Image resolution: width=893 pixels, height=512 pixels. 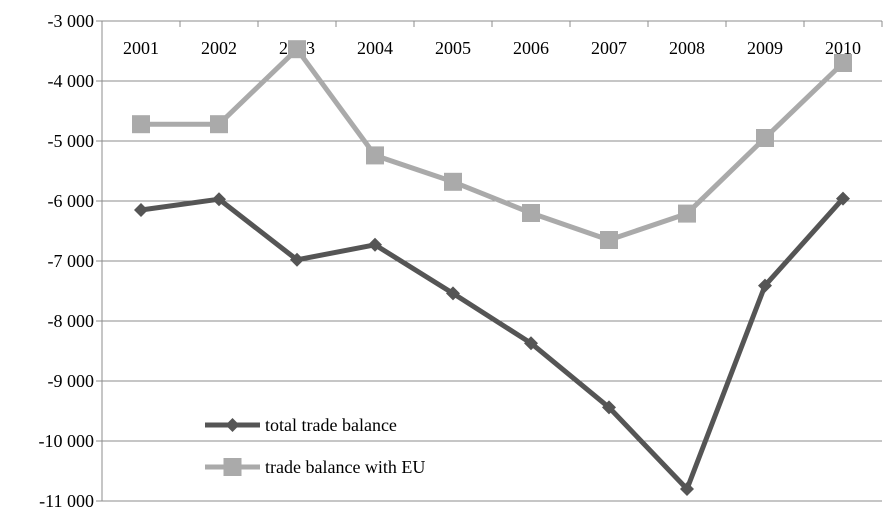 What do you see at coordinates (375, 48) in the screenshot?
I see `x-tick-label: 2004` at bounding box center [375, 48].